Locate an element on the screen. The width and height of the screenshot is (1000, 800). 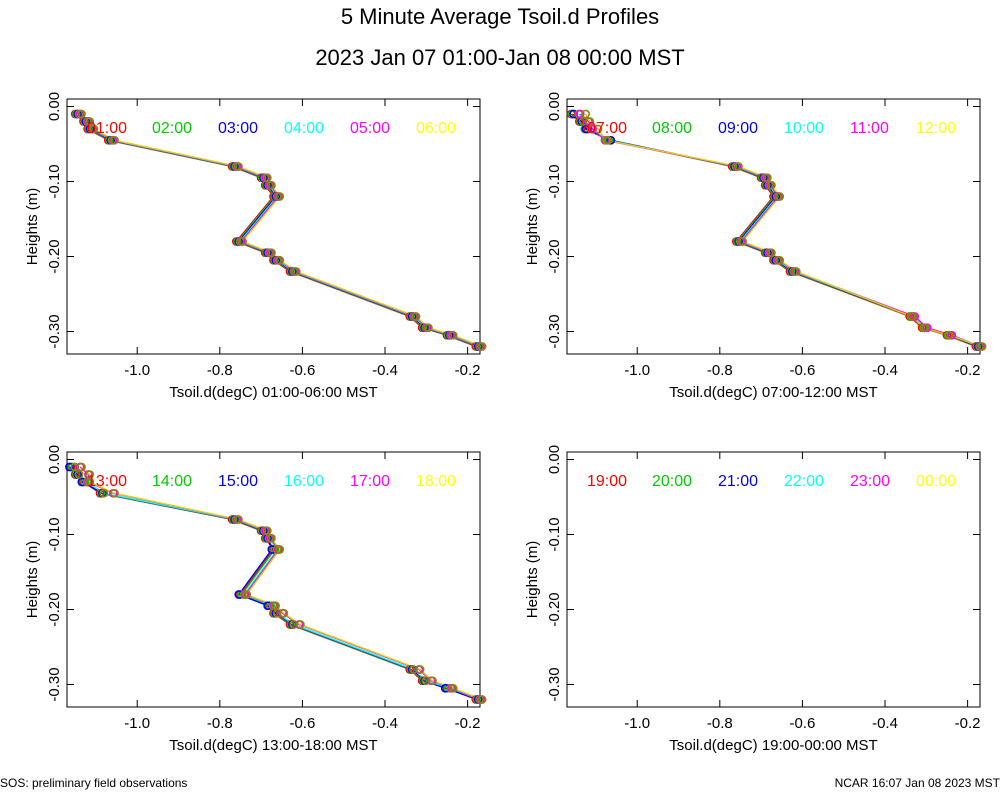
x-axis-label: Tsoil.d(degC) 01:00-06:00 MST is located at coordinates (273, 392).